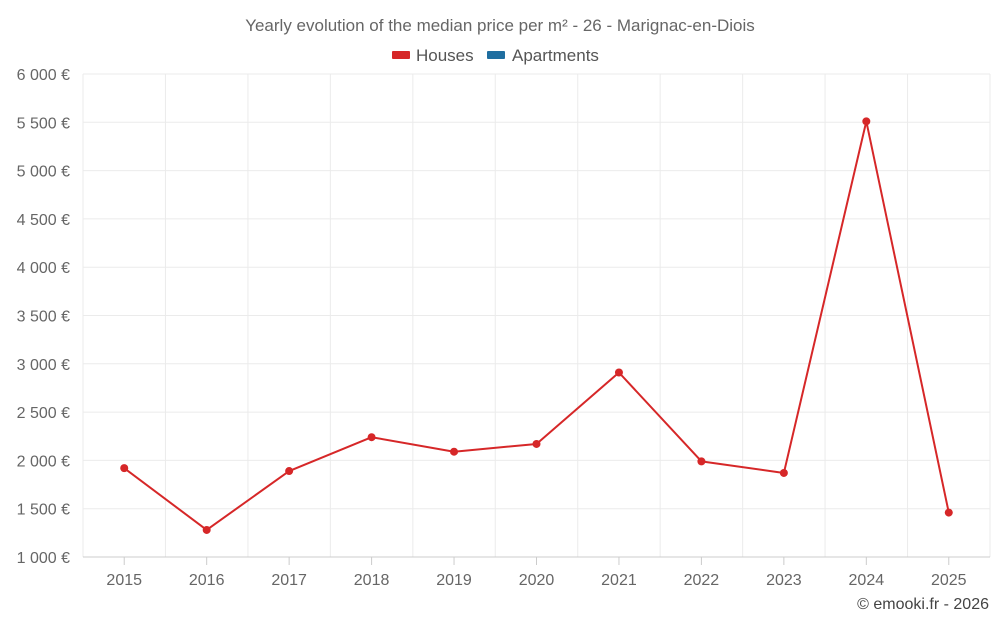 This screenshot has width=1000, height=625. What do you see at coordinates (371, 437) in the screenshot?
I see `data-point-2018` at bounding box center [371, 437].